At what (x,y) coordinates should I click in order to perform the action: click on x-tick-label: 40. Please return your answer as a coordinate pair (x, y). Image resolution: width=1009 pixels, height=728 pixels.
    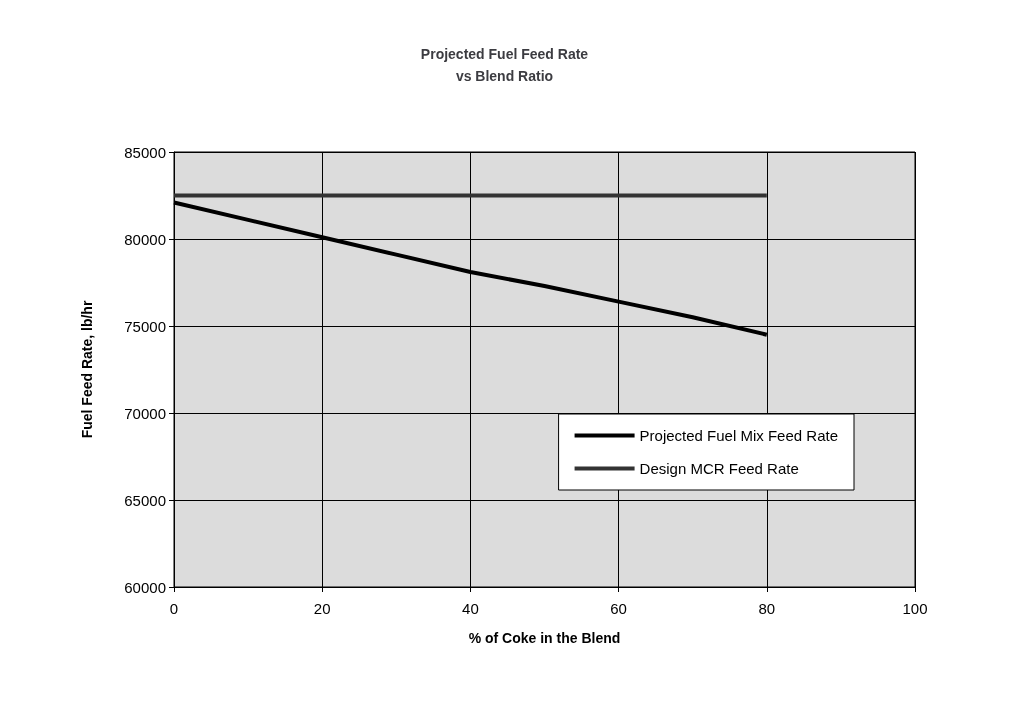
    Looking at the image, I should click on (470, 608).